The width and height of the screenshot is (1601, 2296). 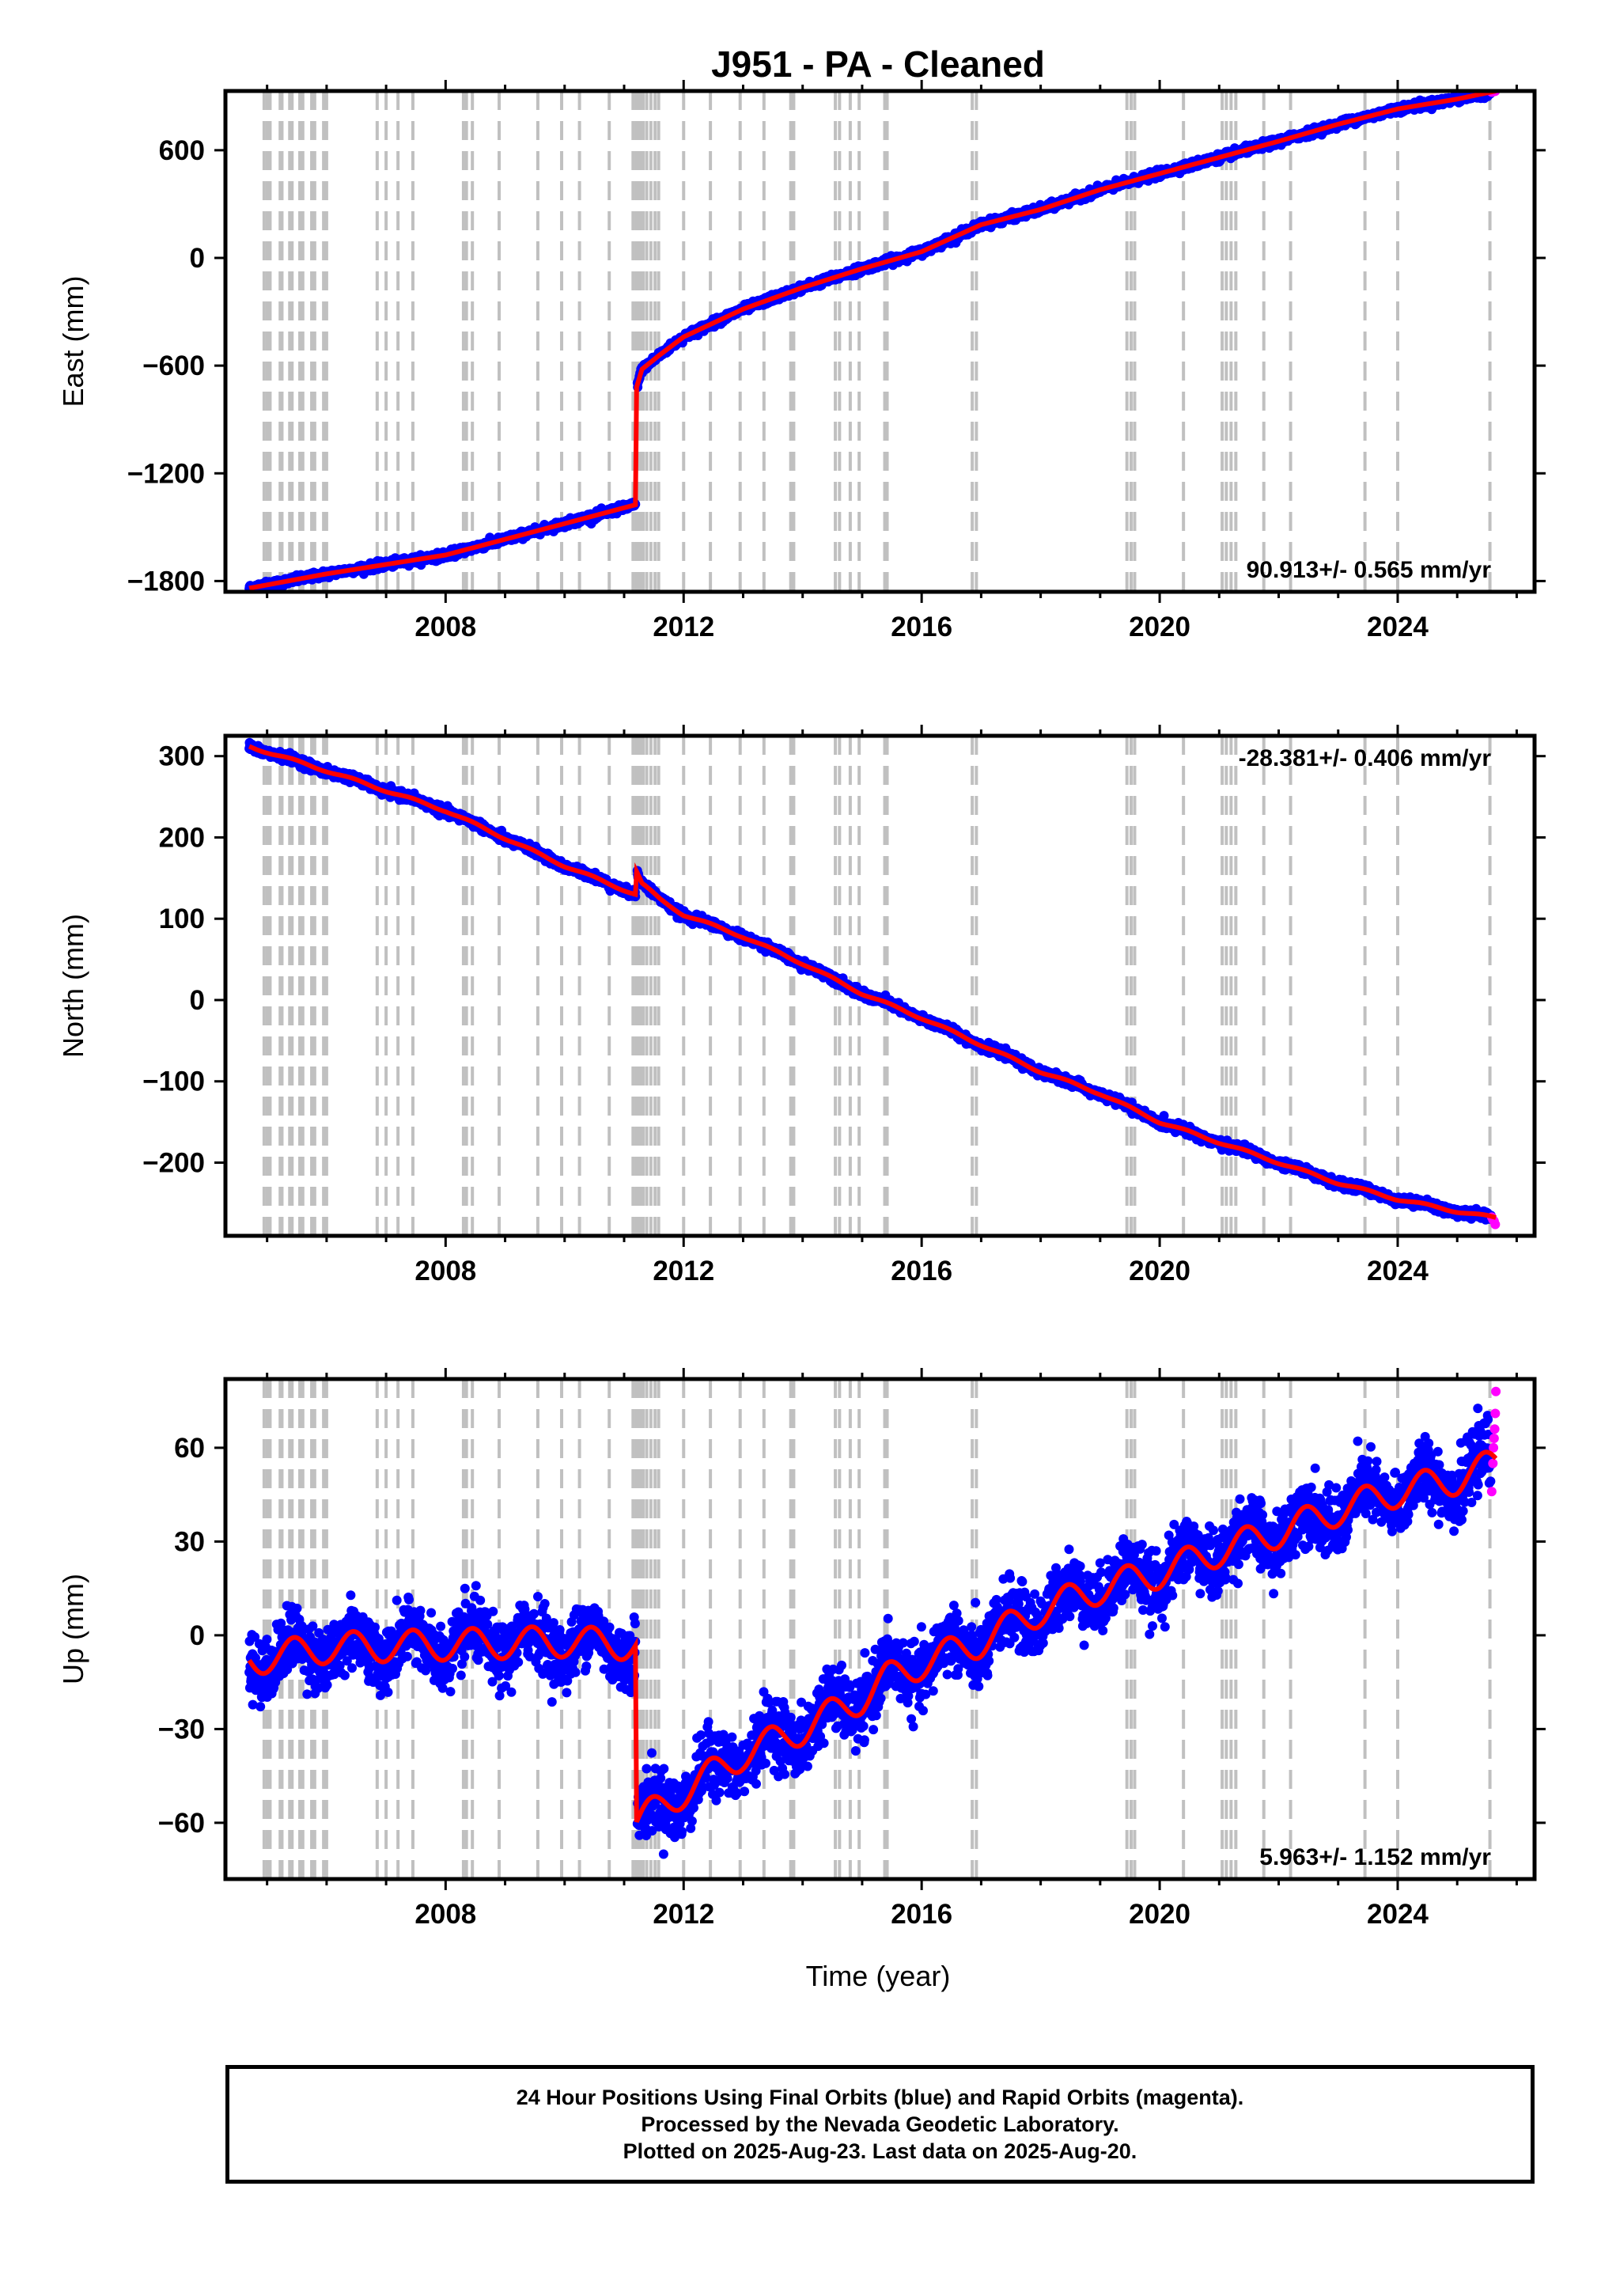 What do you see at coordinates (182, 150) in the screenshot?
I see `east-ytick-label: 600` at bounding box center [182, 150].